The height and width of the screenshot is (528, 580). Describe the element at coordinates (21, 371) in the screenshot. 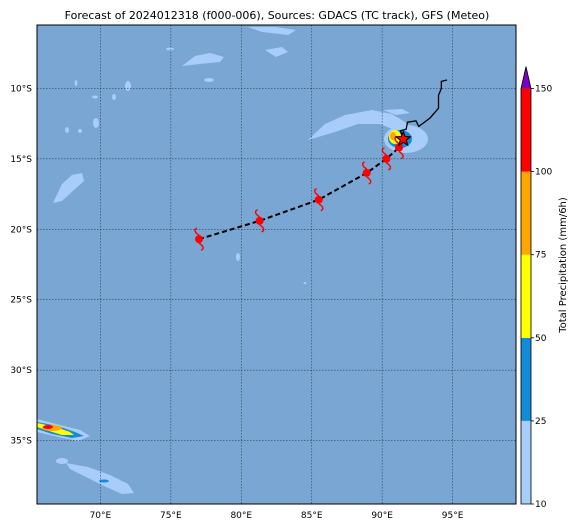

I see `lat-tick-label: 30°S` at that location.